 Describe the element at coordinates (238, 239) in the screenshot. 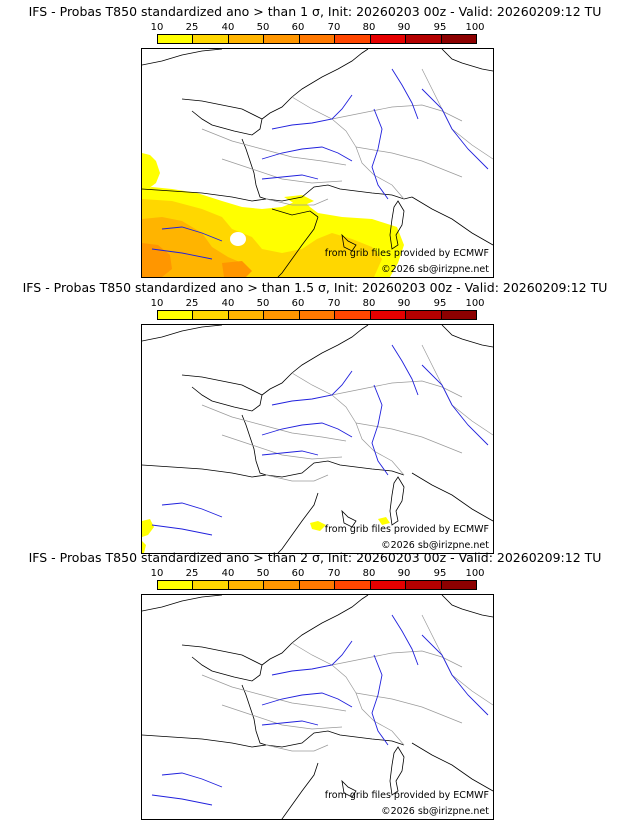

I see `probability-gap` at that location.